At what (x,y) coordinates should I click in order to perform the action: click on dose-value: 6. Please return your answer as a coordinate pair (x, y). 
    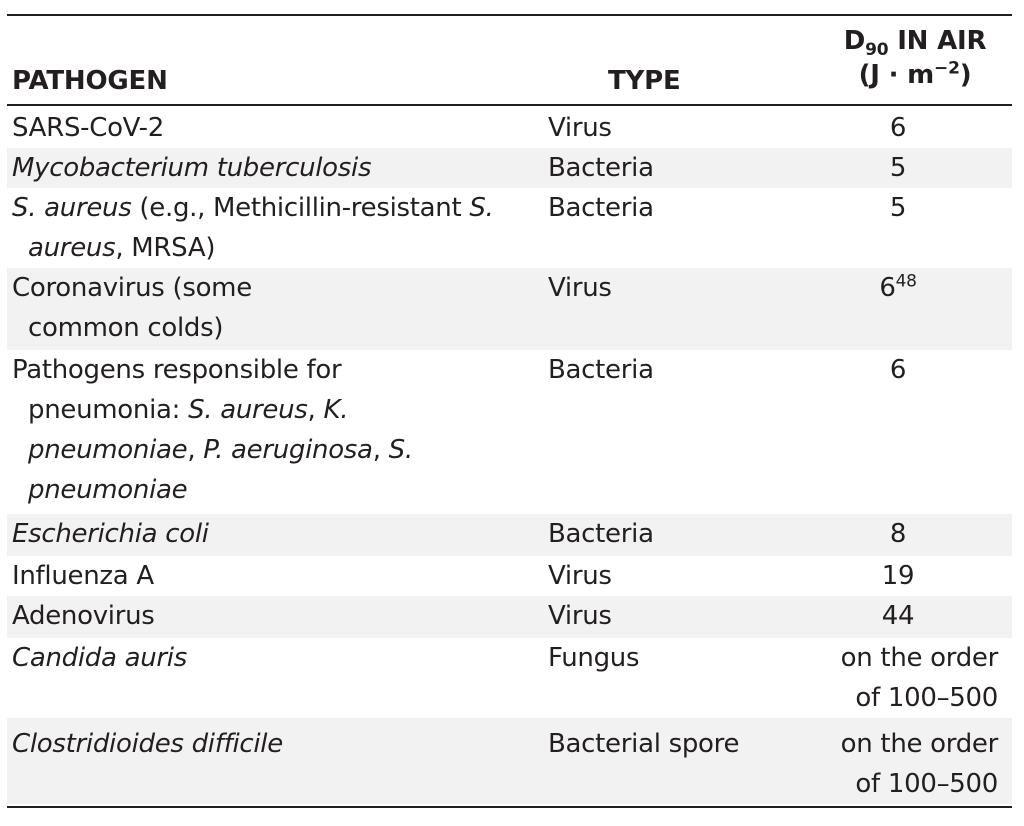
    Looking at the image, I should click on (887, 288).